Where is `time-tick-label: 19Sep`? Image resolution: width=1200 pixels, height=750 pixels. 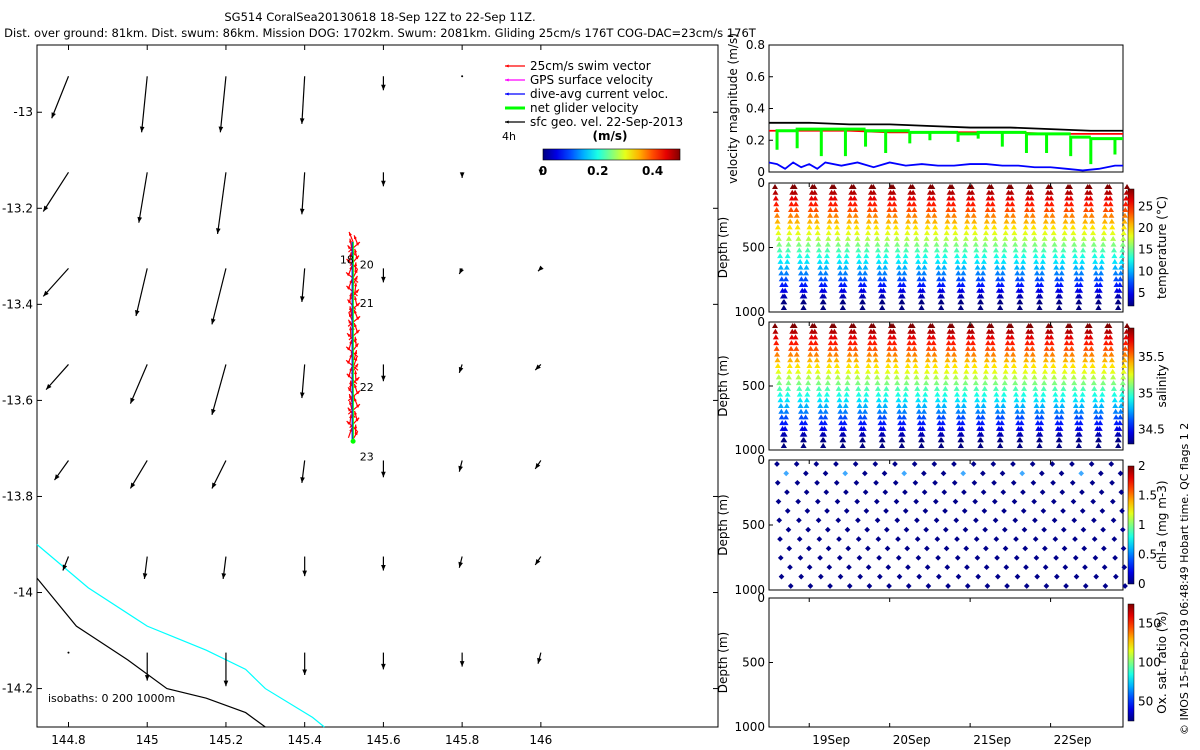
time-tick-label: 19Sep is located at coordinates (831, 740).